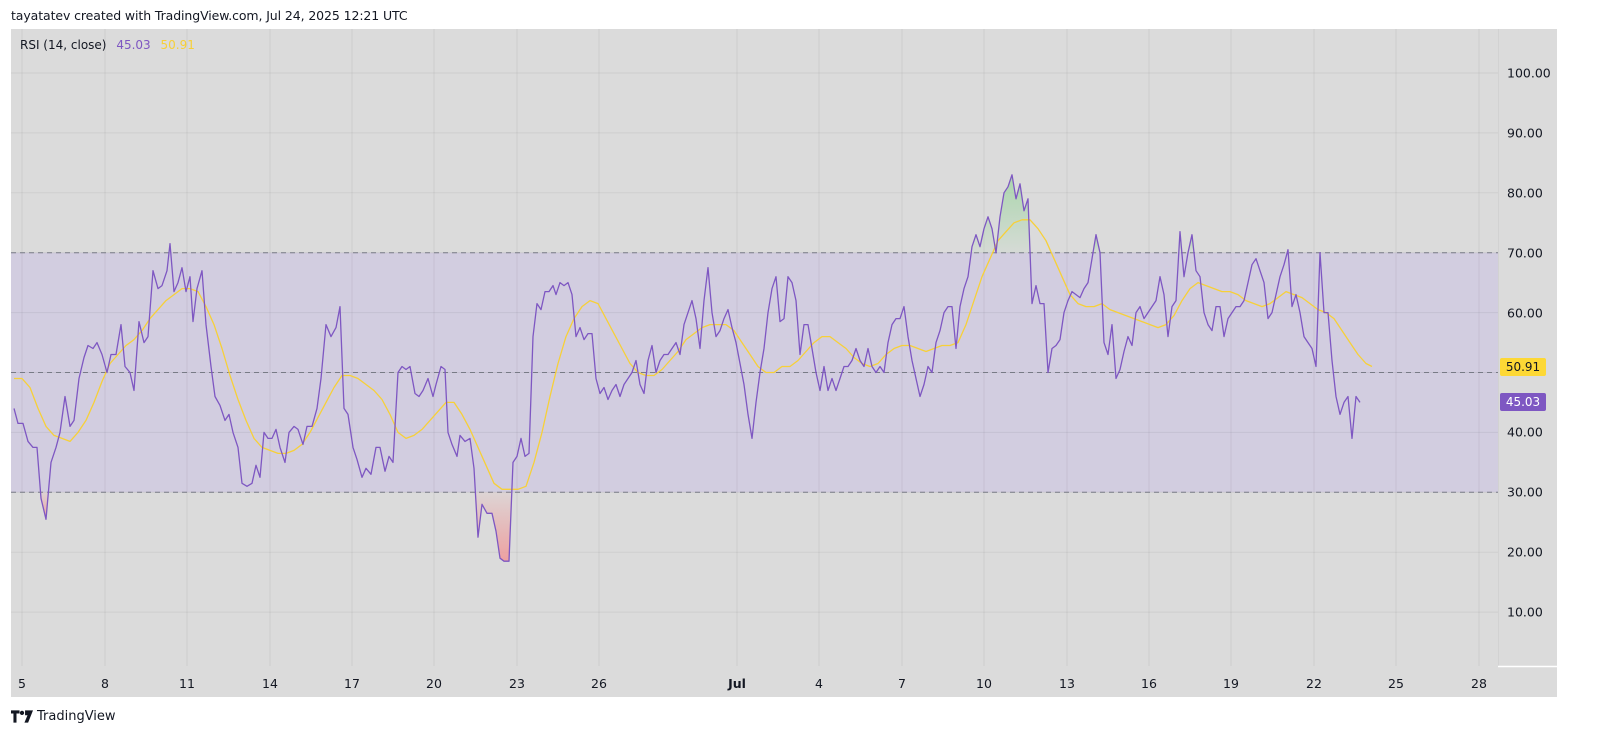 The width and height of the screenshot is (1600, 751). Describe the element at coordinates (1529, 73) in the screenshot. I see `y-tick-label: 100.00` at that location.